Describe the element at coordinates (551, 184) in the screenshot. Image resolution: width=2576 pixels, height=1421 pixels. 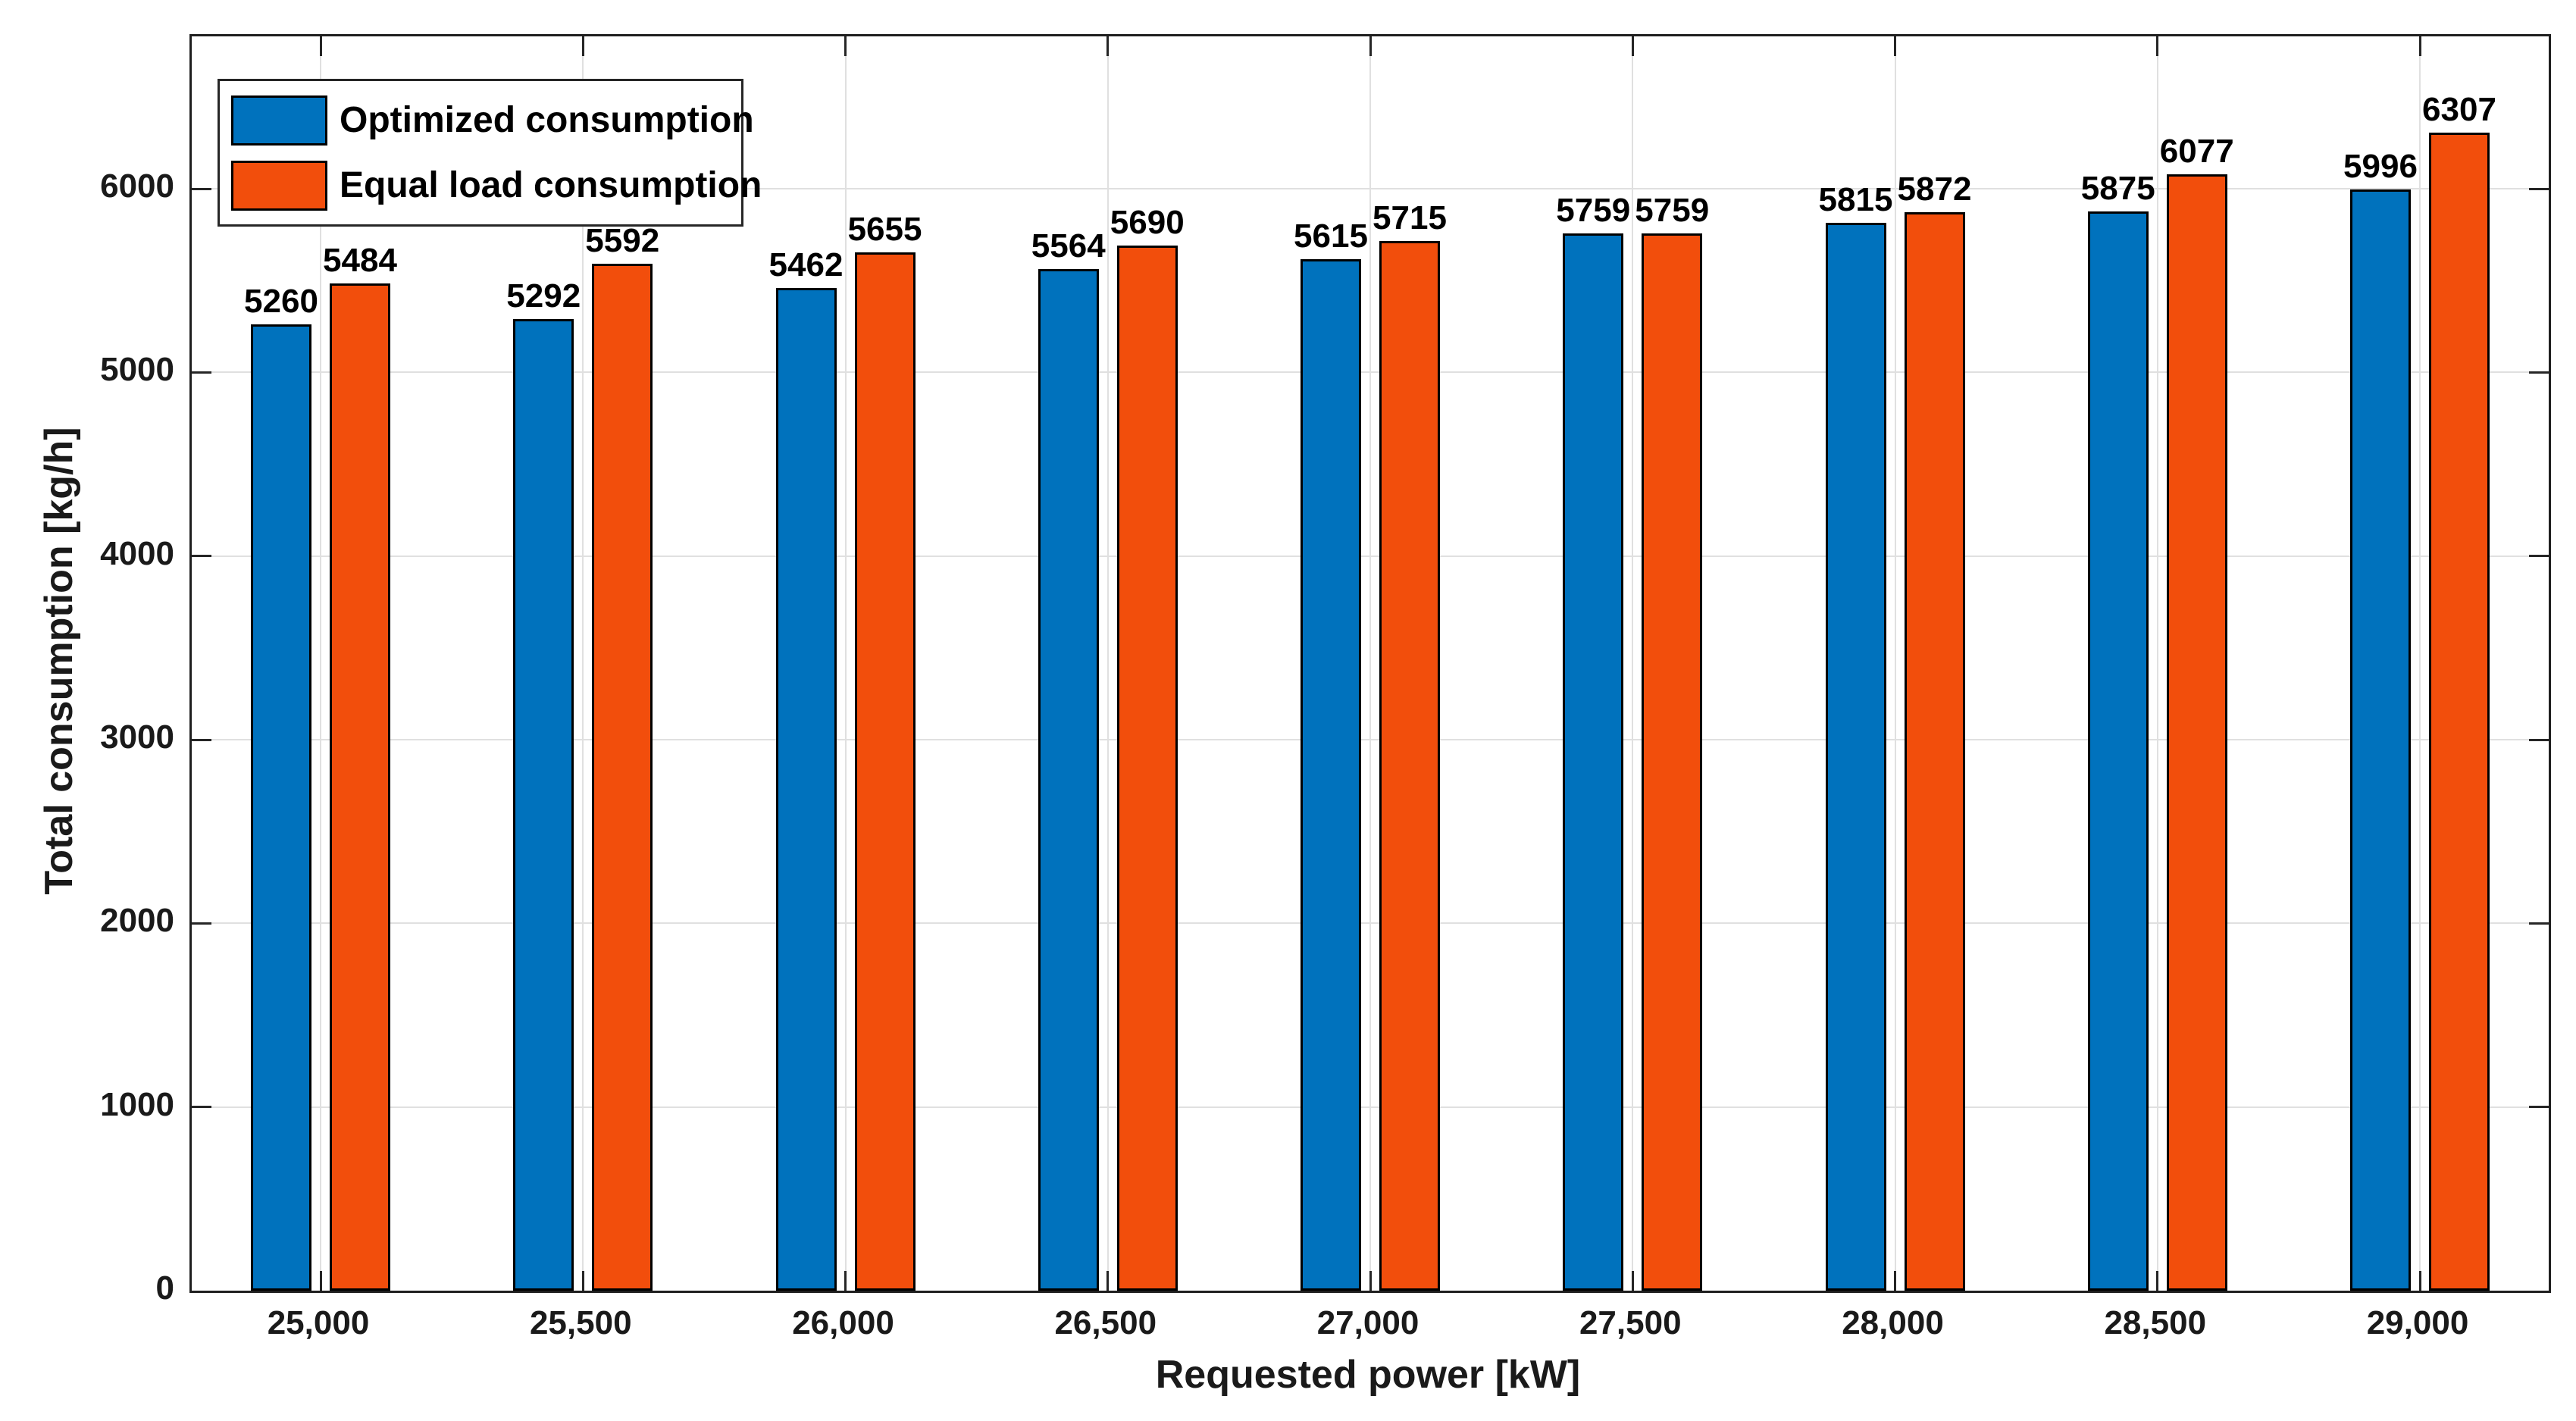
I see `legend-entry-label: Equal load consumption` at that location.